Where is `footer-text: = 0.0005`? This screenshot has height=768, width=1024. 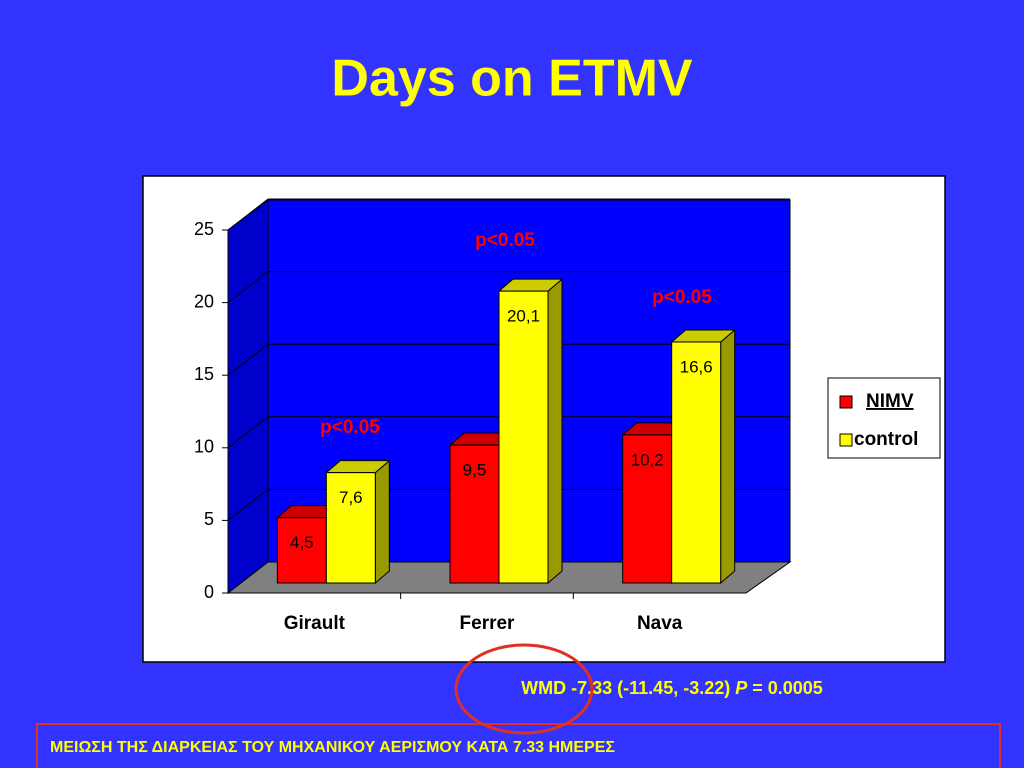 footer-text: = 0.0005 is located at coordinates (785, 688).